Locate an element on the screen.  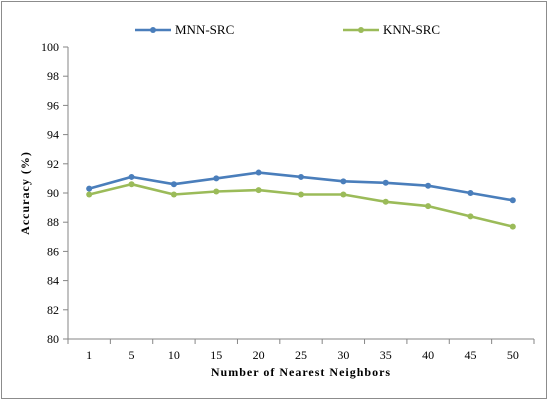
legend-label: MNN-SRC is located at coordinates (204, 29).